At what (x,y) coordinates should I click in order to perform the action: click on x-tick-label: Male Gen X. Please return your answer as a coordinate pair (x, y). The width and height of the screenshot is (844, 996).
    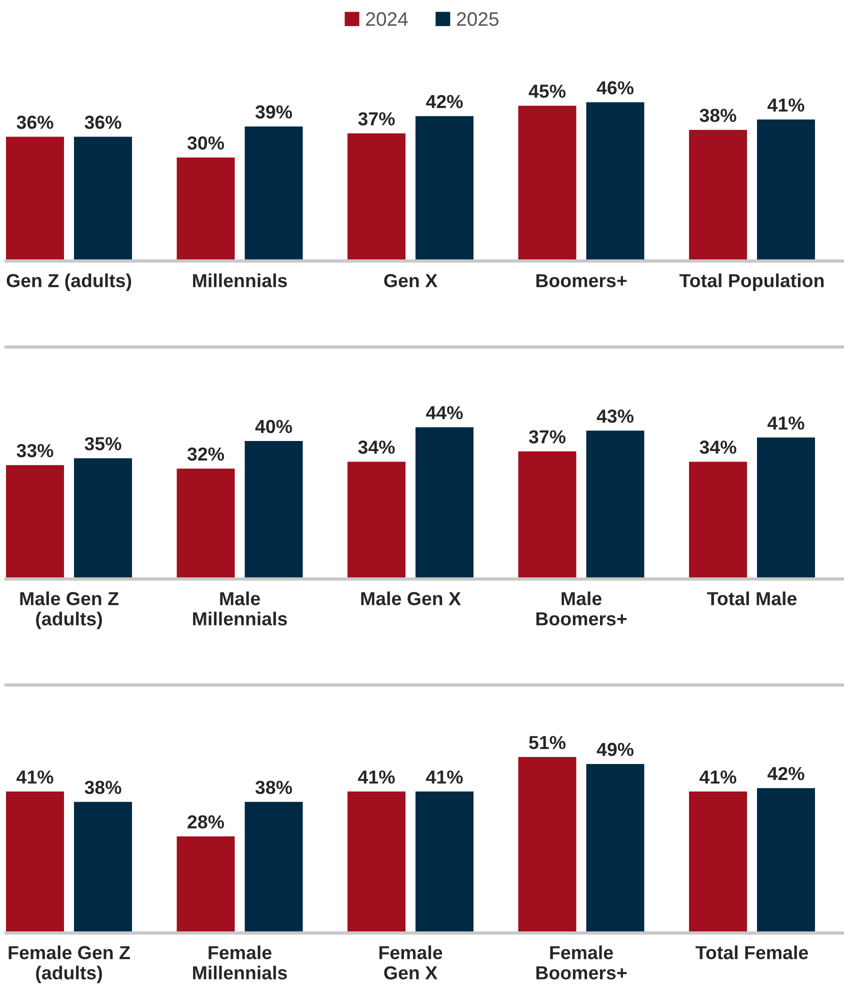
    Looking at the image, I should click on (411, 599).